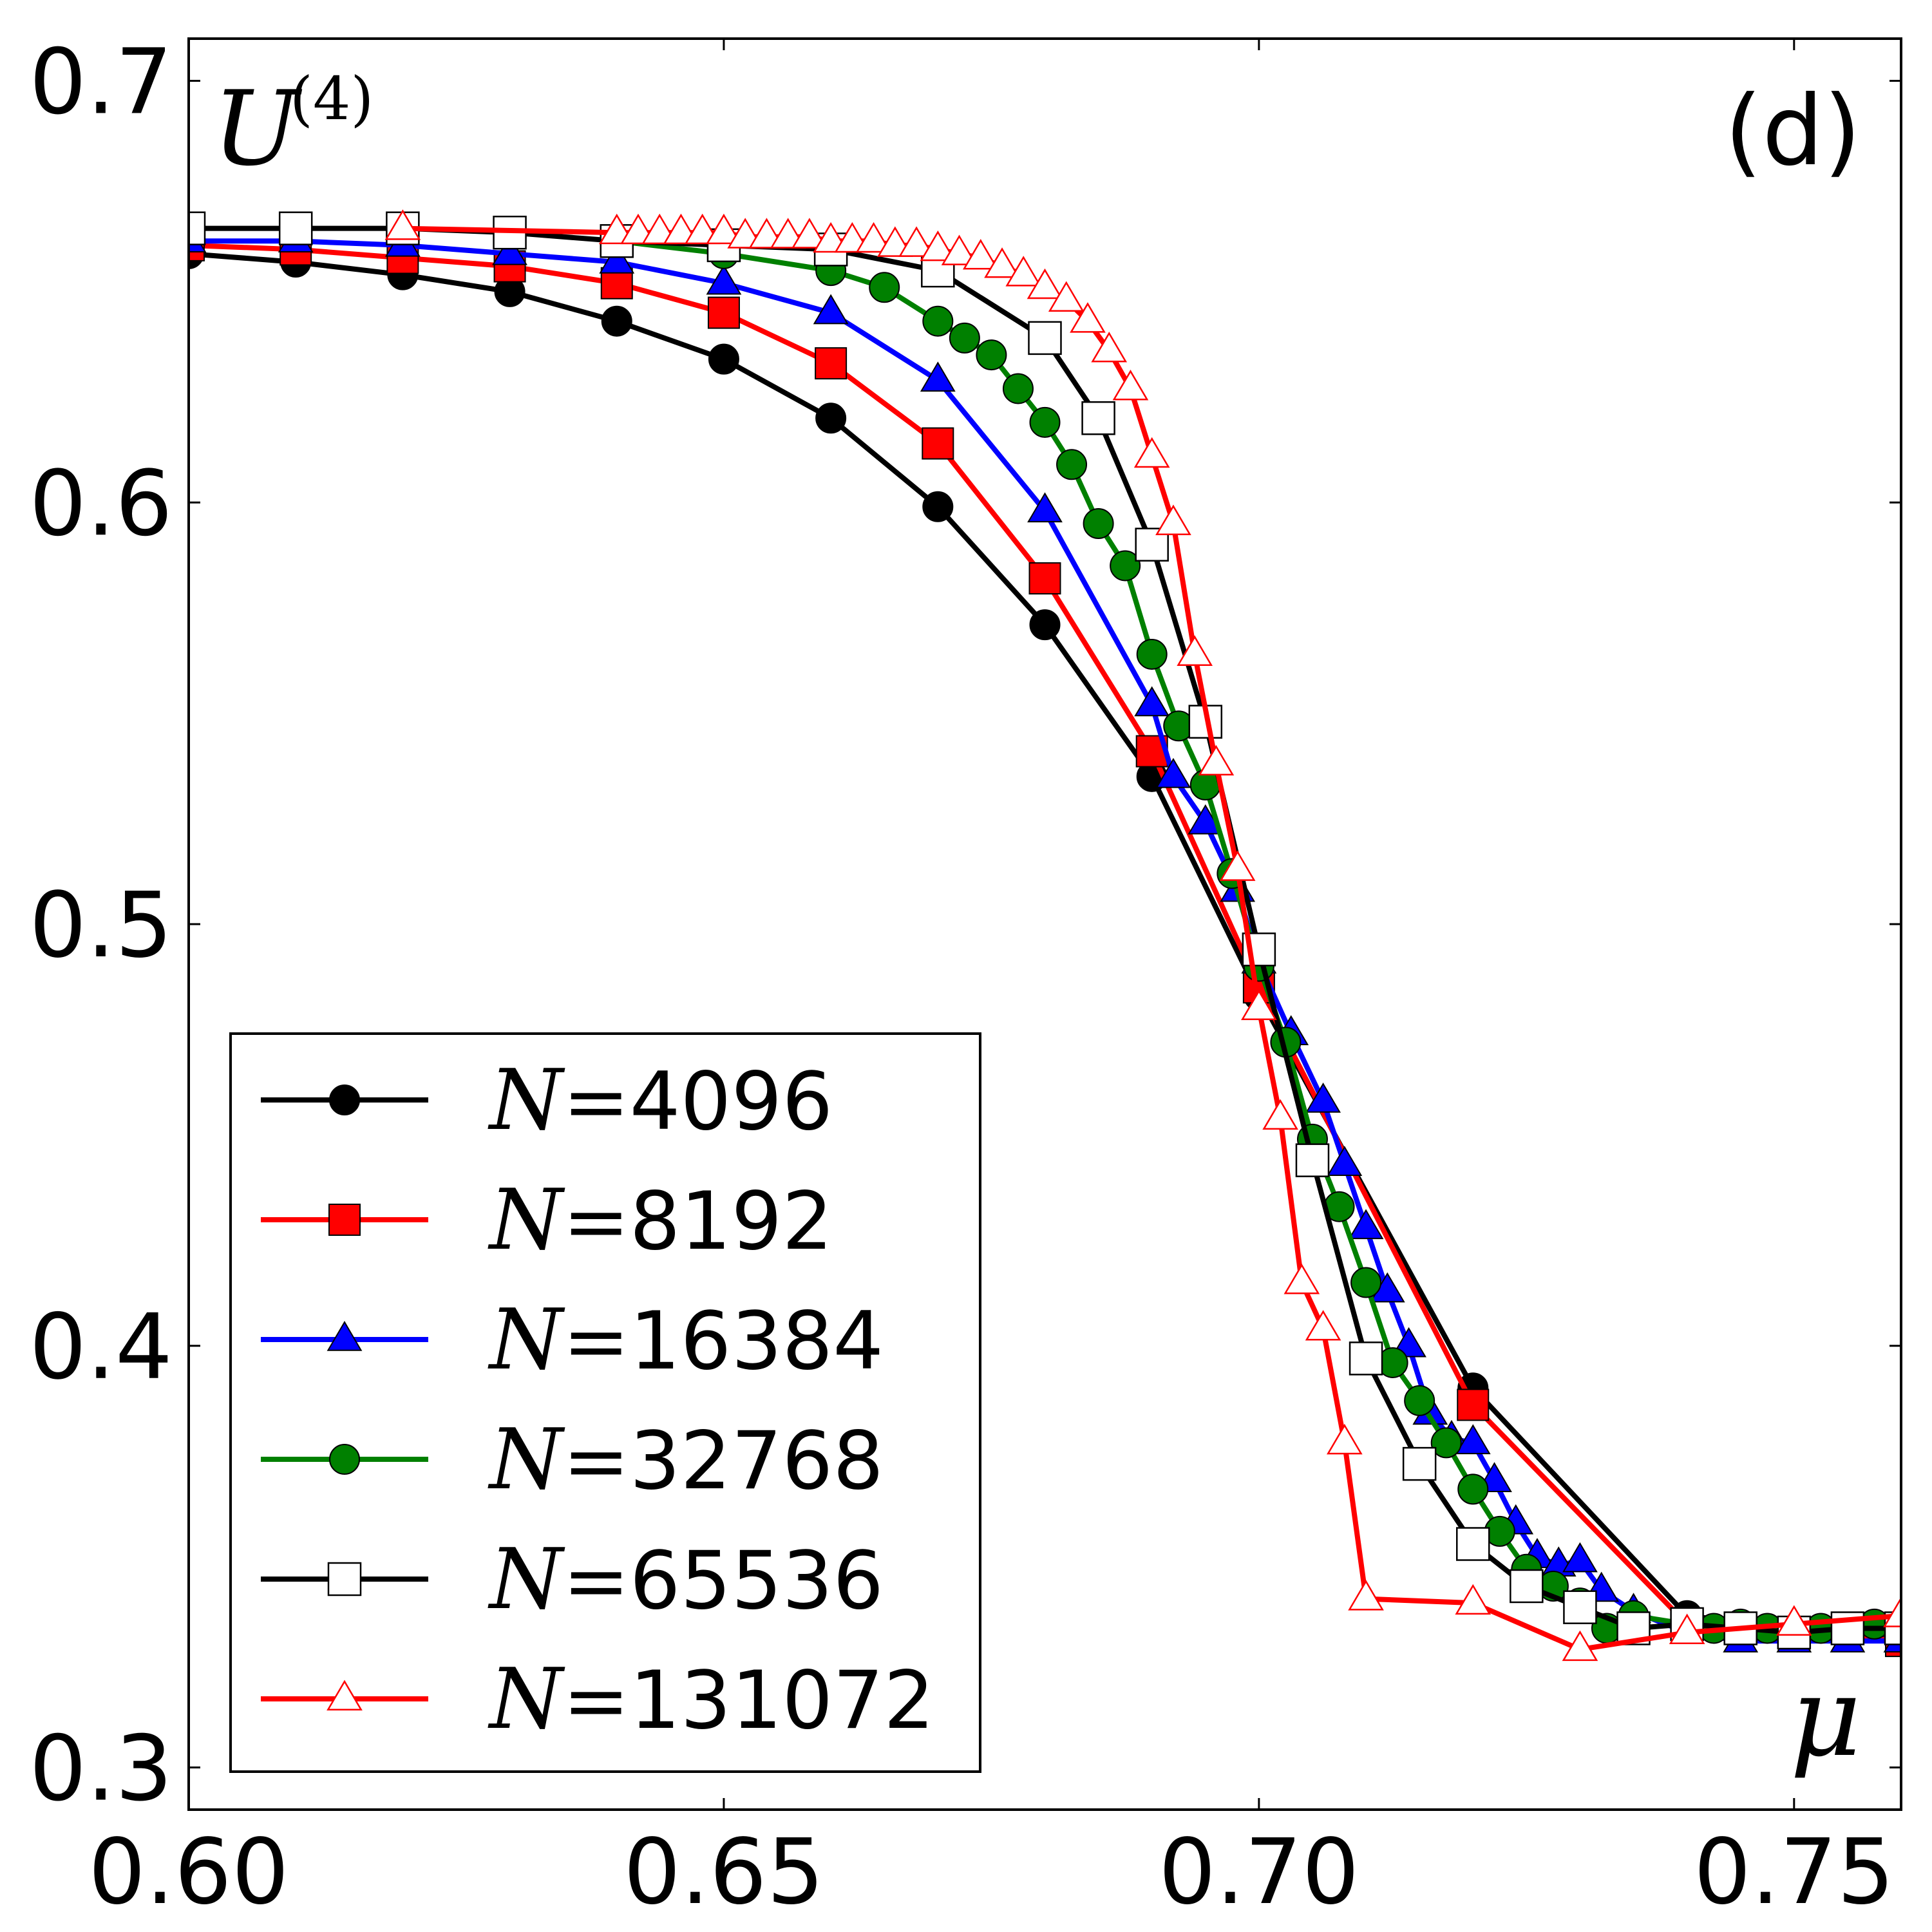 The width and height of the screenshot is (1932, 1932). What do you see at coordinates (686, 1339) in the screenshot?
I see `legend-label: N=16384` at bounding box center [686, 1339].